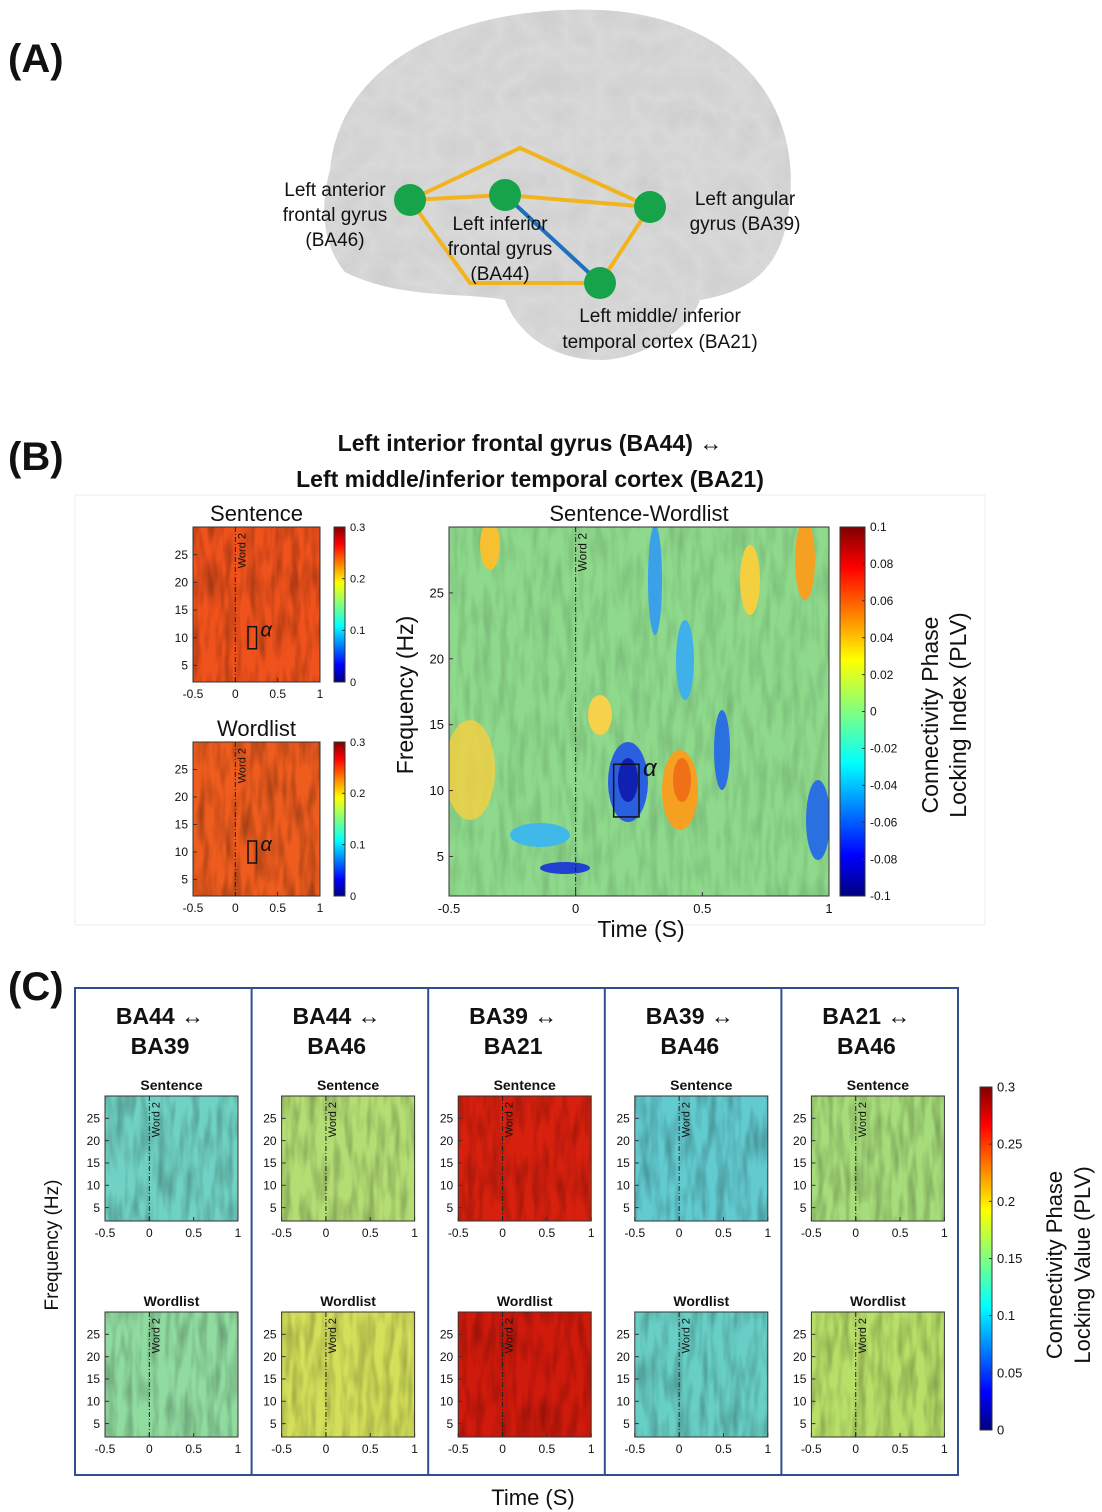 The image size is (1102, 1512). What do you see at coordinates (884, 859) in the screenshot?
I see `colorbar-tick-label: -0.08` at bounding box center [884, 859].